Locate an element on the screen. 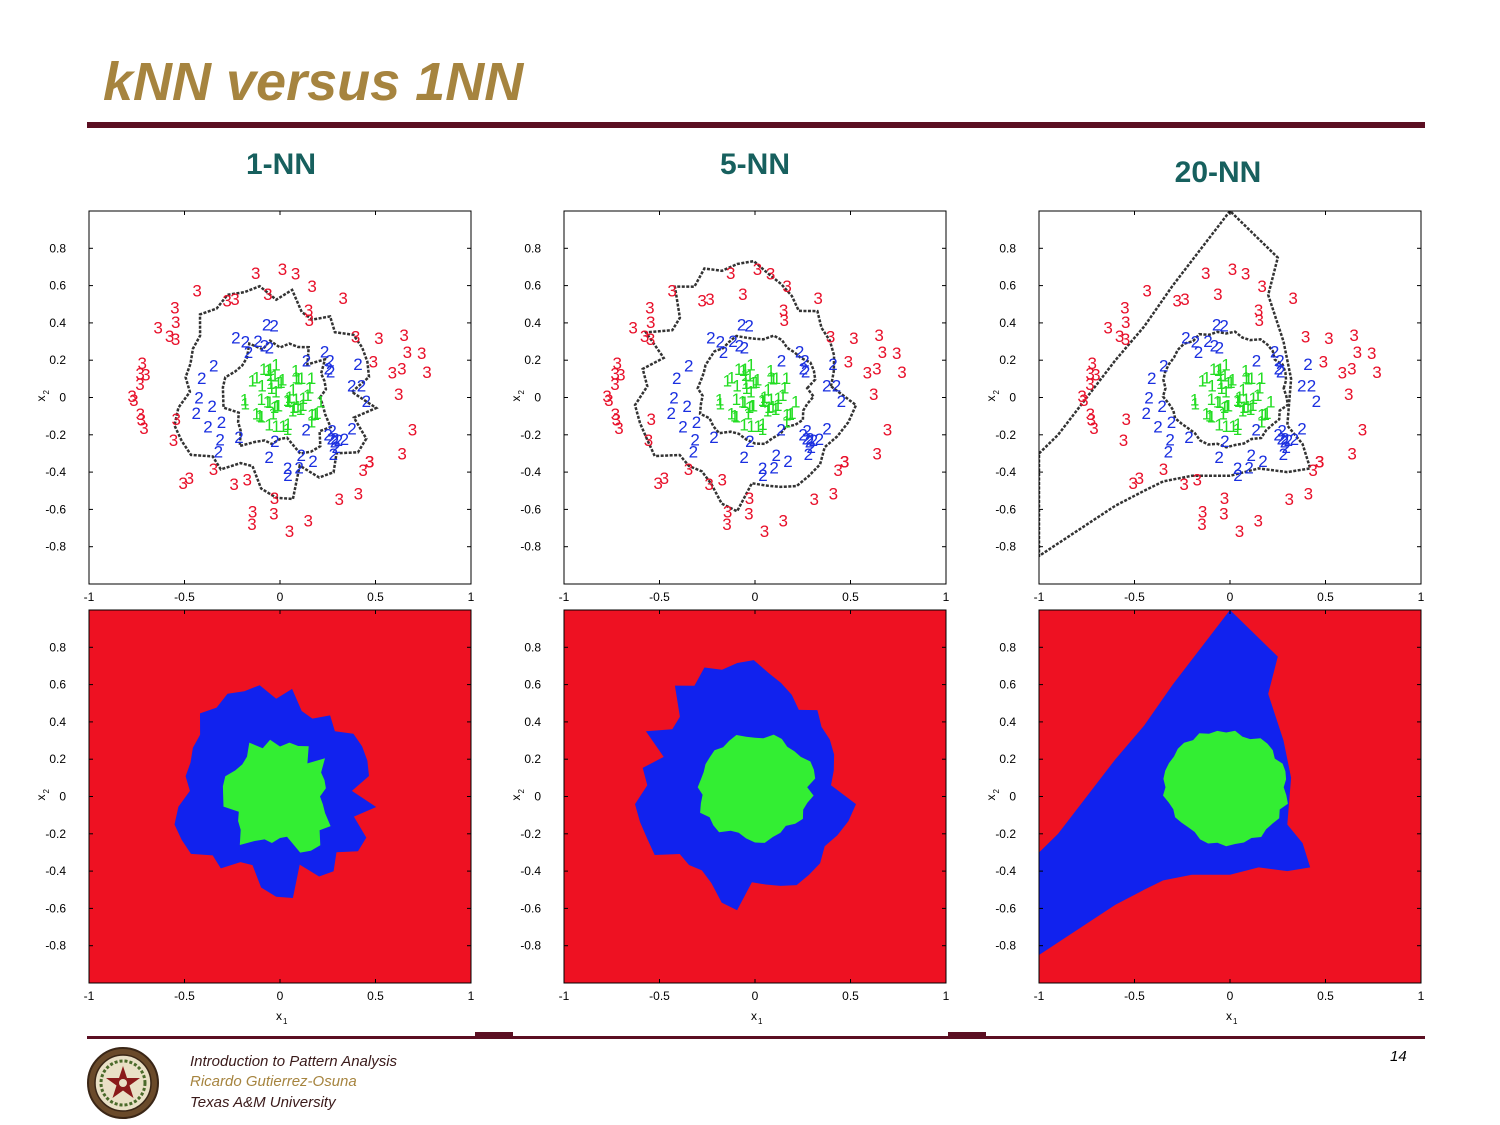 The height and width of the screenshot is (1125, 1500). page-number: 14 is located at coordinates (1398, 1056).